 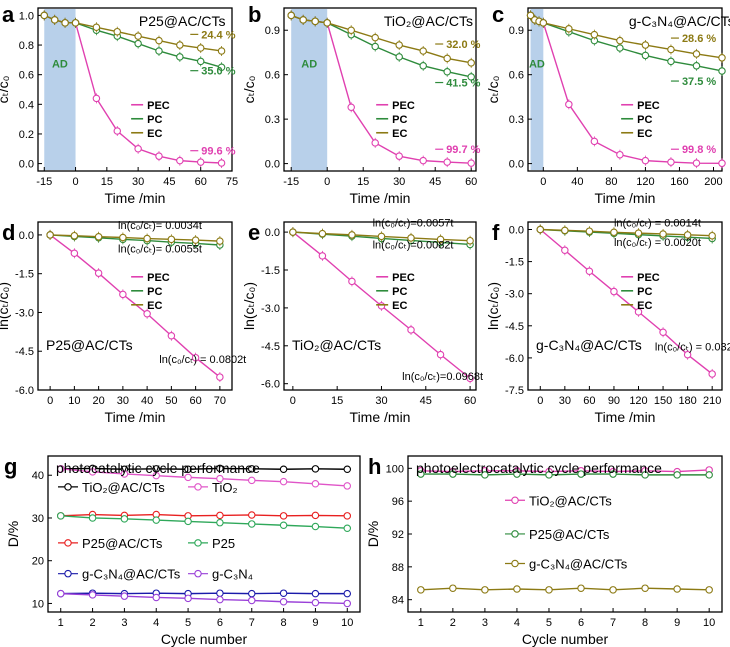 I want to click on x-tick-label: 2, so click(x=93, y=623).